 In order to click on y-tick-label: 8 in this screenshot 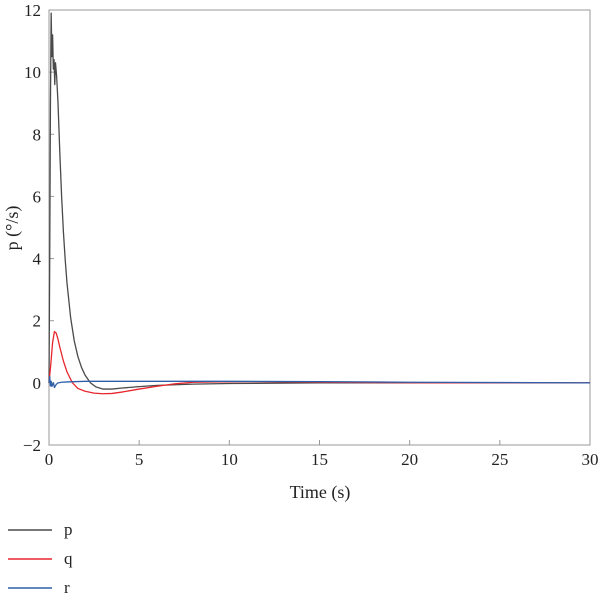, I will do `click(37, 134)`.